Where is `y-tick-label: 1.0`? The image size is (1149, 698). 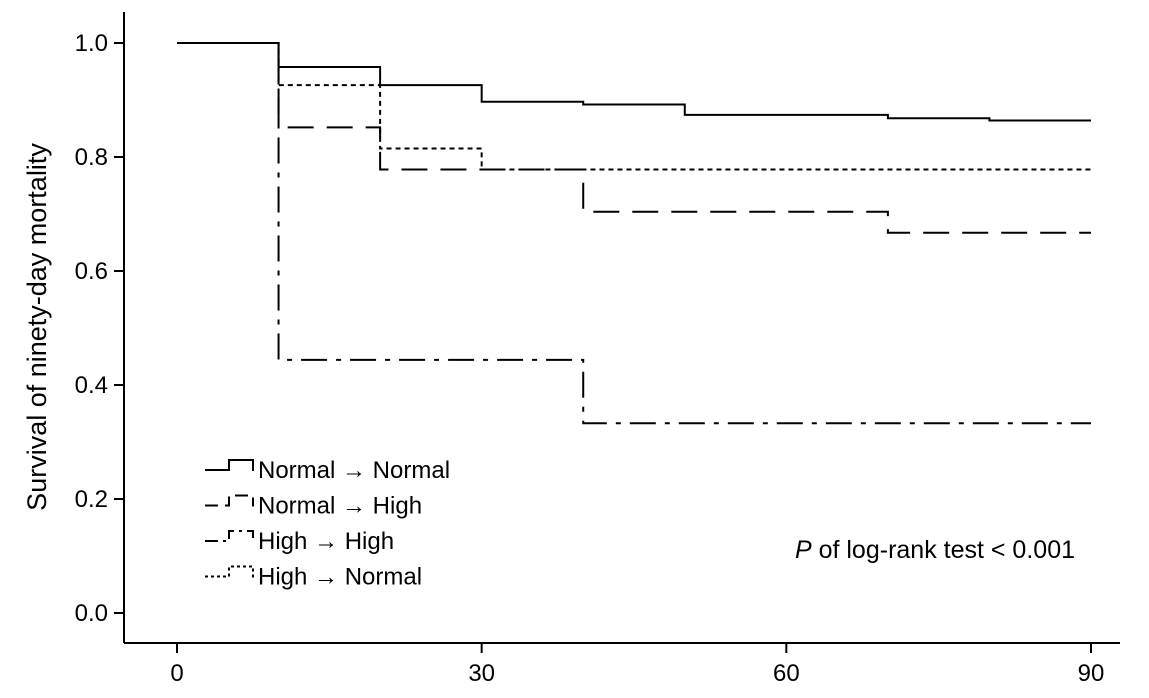
y-tick-label: 1.0 is located at coordinates (91, 43).